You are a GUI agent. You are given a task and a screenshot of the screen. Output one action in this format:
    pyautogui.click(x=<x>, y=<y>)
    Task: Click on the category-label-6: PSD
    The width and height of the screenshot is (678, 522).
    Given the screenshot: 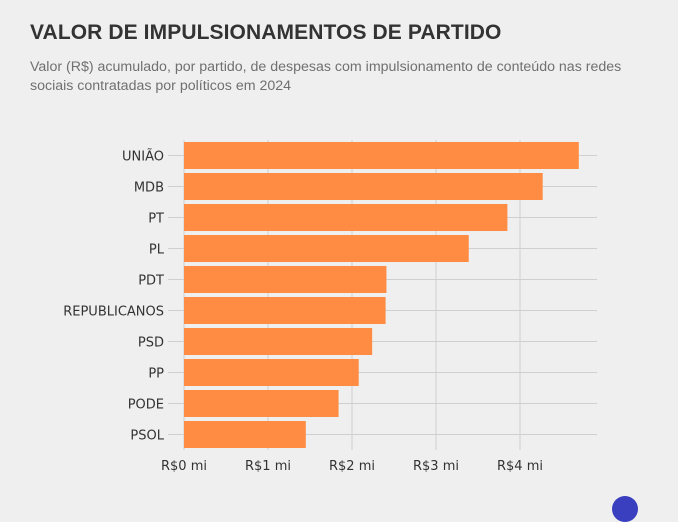 What is the action you would take?
    pyautogui.click(x=151, y=343)
    